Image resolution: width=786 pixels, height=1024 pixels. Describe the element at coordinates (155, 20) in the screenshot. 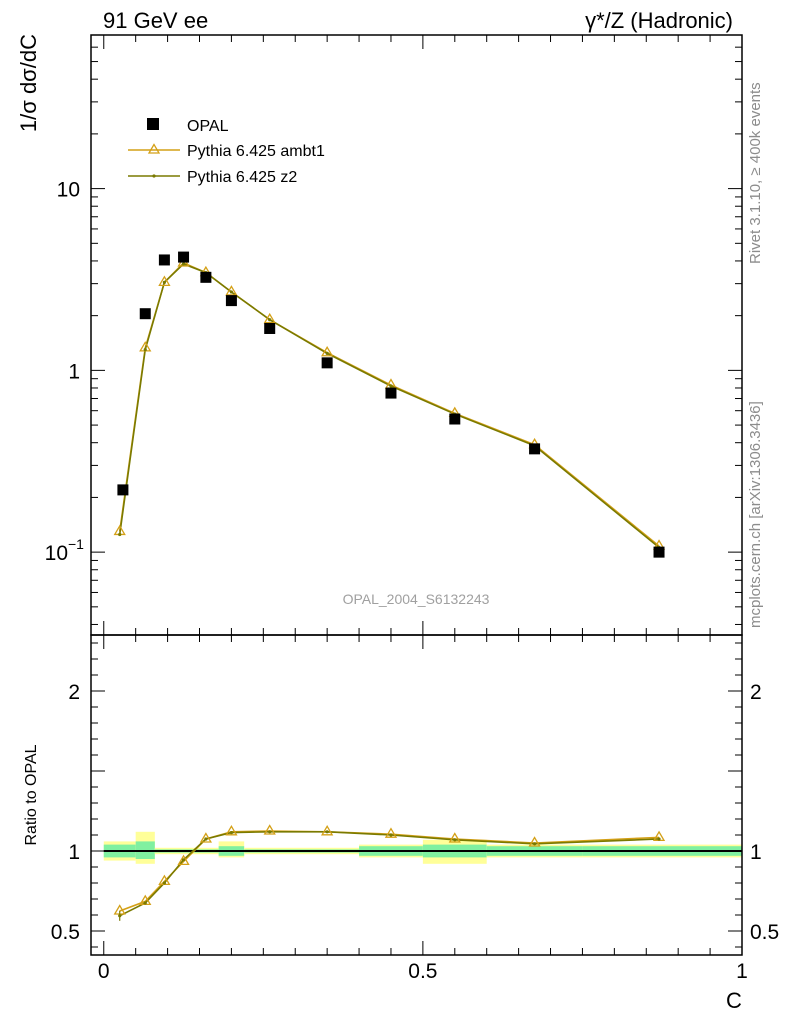

I see `header-left: 91 GeV ee` at that location.